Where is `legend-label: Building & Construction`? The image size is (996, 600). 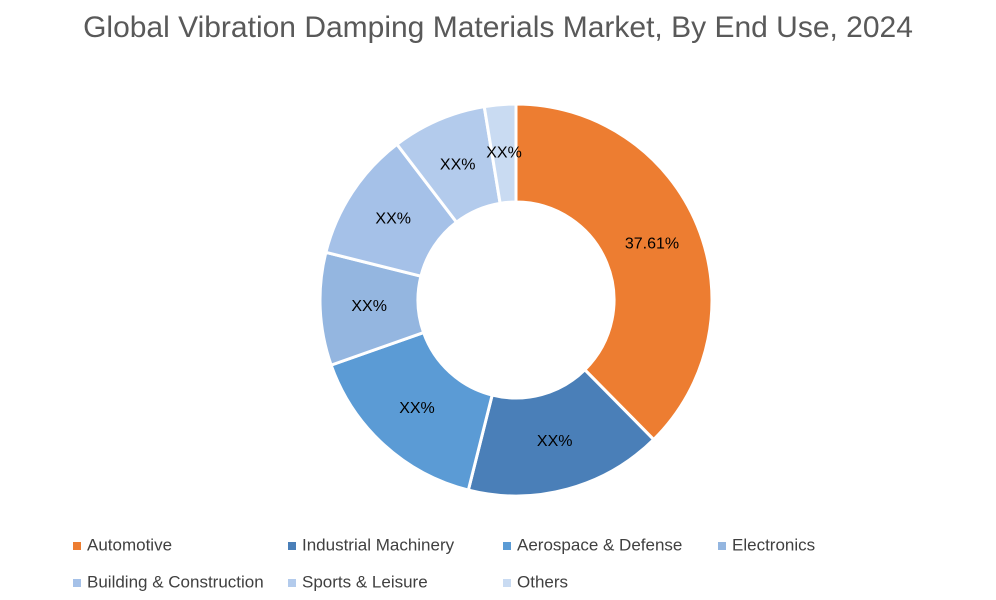
legend-label: Building & Construction is located at coordinates (175, 581).